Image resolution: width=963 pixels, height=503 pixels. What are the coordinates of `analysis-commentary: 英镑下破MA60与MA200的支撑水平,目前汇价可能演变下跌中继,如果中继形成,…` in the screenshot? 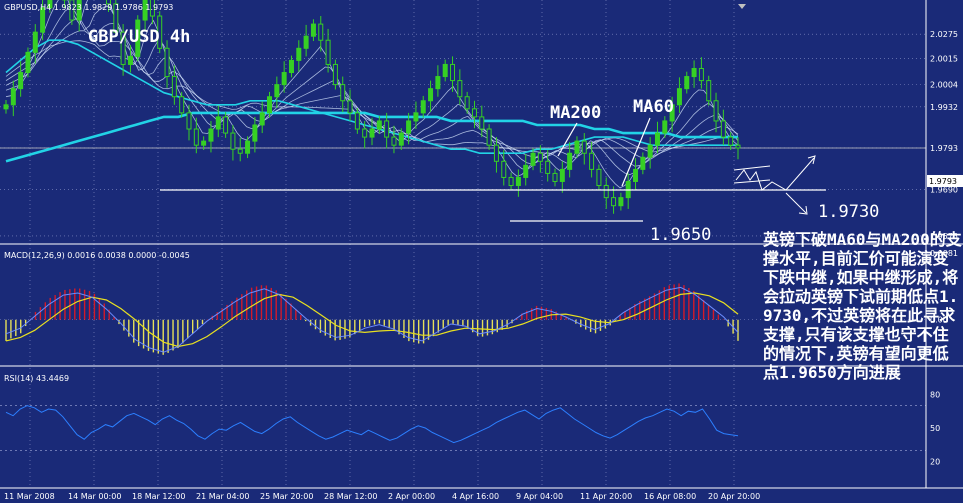 It's located at (862, 306).